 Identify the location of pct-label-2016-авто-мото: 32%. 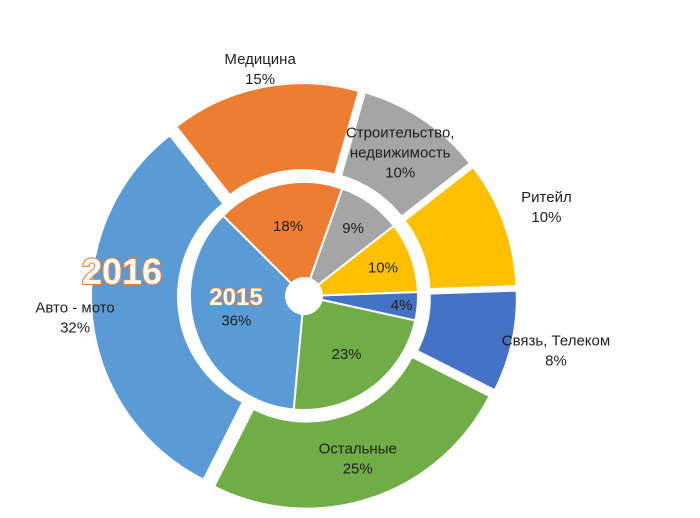
(75, 327).